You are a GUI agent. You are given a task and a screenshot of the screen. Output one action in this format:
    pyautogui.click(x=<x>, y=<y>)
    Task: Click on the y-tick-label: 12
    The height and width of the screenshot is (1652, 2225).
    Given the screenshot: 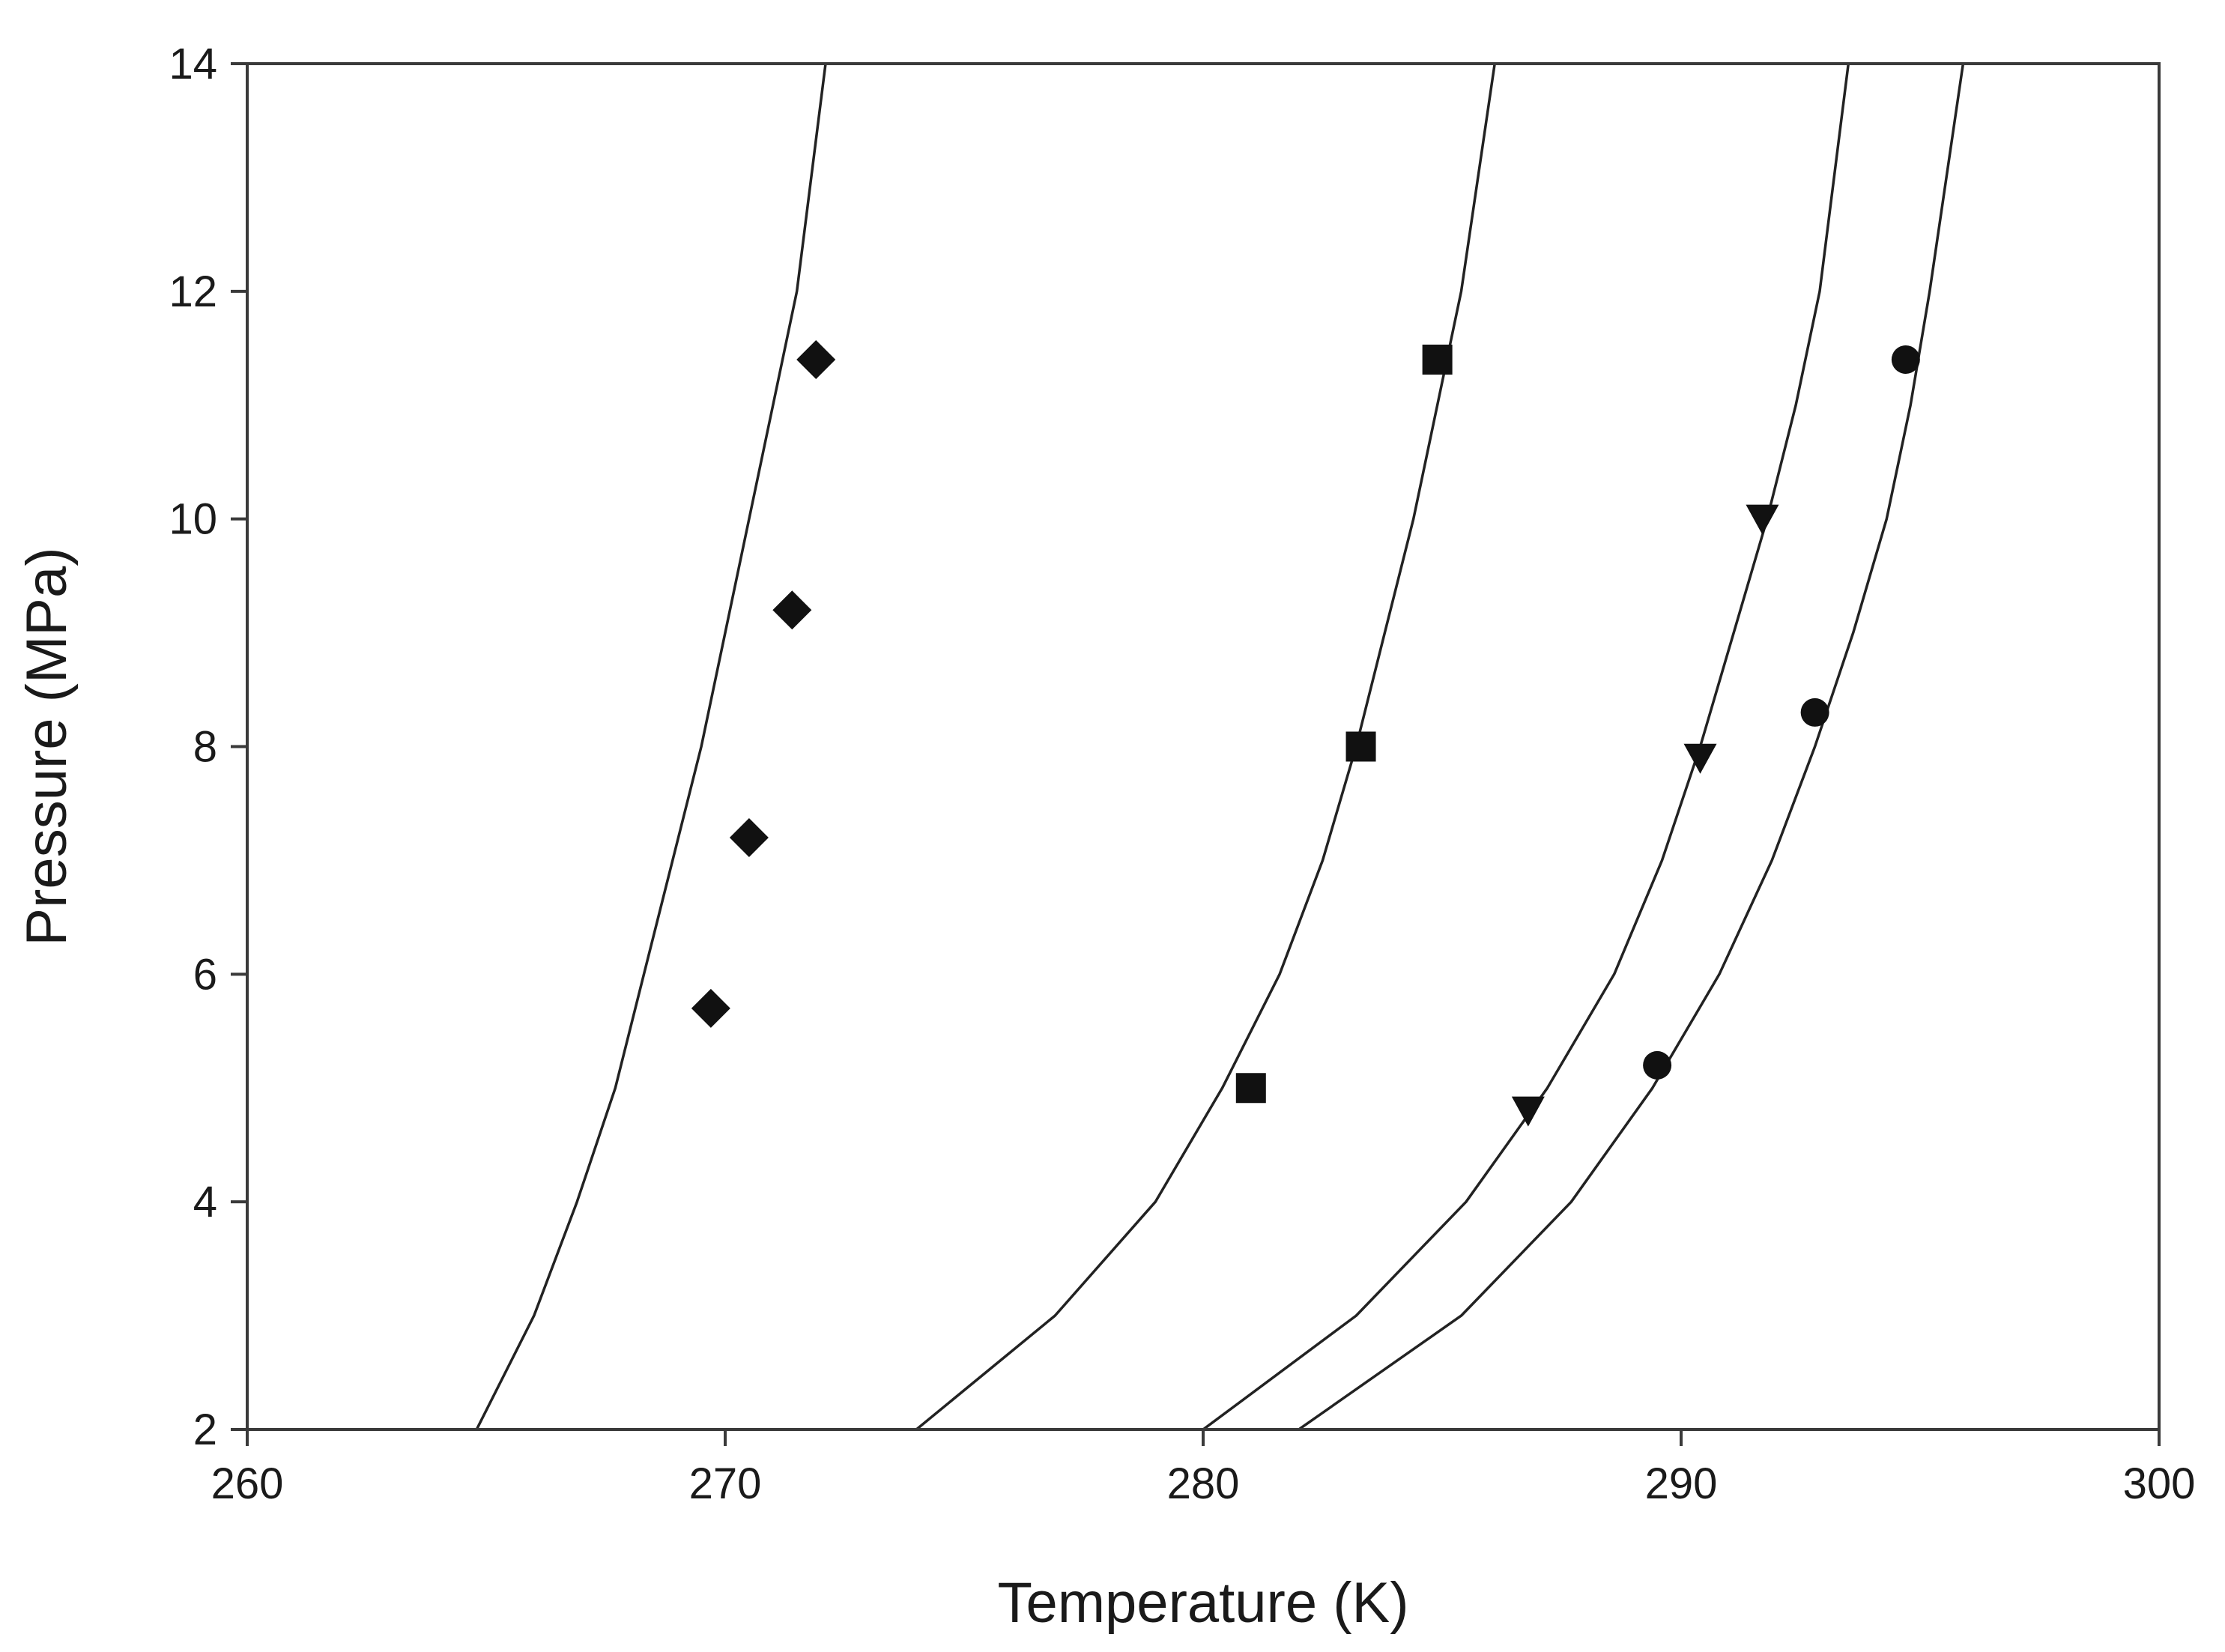 What is the action you would take?
    pyautogui.click(x=193, y=291)
    